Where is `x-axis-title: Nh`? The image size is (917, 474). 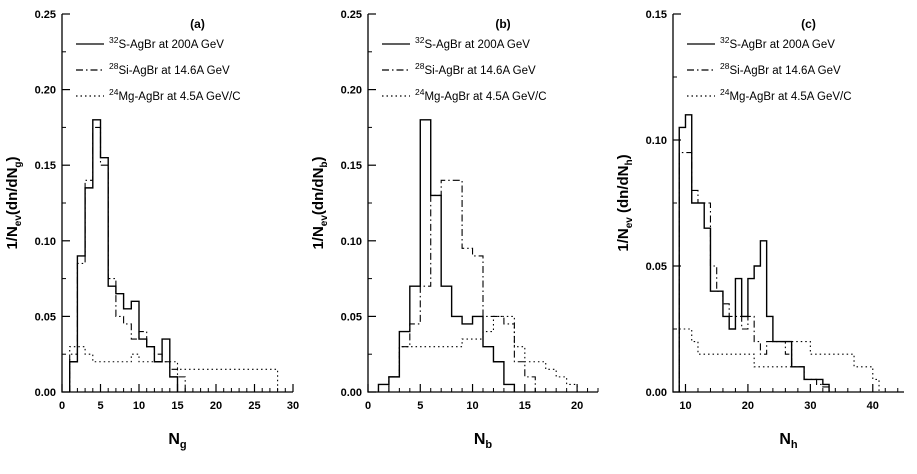 x-axis-title: Nh is located at coordinates (788, 441).